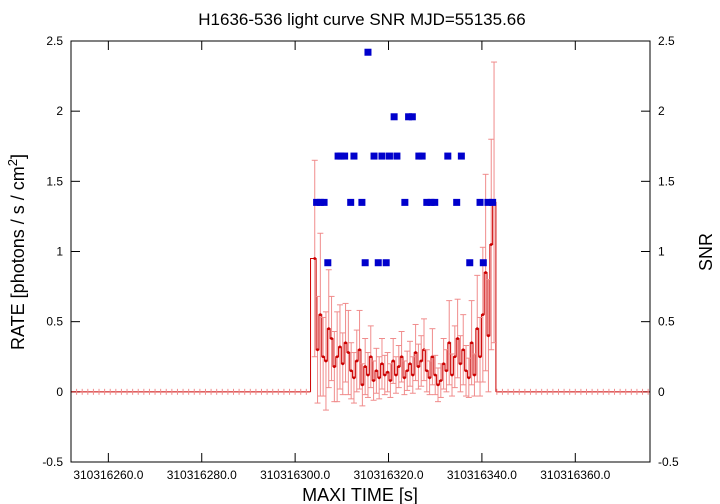 The image size is (720, 504). I want to click on y2-tick-label: 0, so click(661, 392).